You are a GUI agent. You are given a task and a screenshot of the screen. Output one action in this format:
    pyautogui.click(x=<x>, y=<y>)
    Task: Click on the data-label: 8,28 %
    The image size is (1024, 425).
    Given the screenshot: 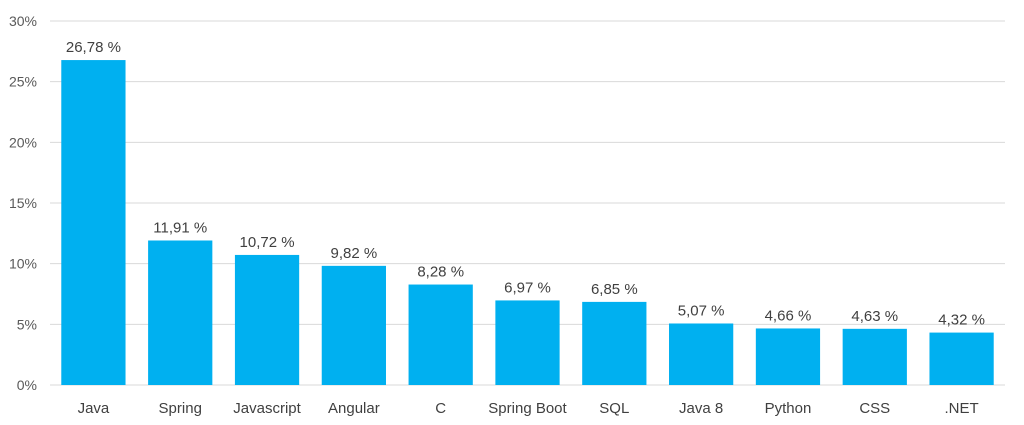 What is the action you would take?
    pyautogui.click(x=440, y=272)
    